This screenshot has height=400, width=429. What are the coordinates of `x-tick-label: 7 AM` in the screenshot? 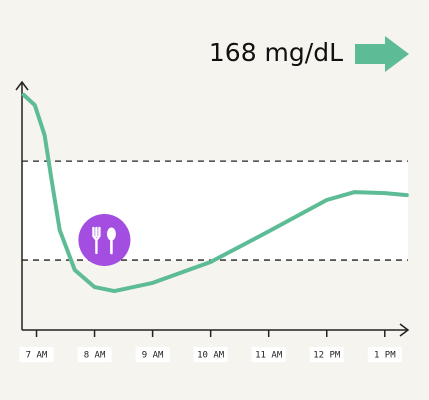 It's located at (37, 356).